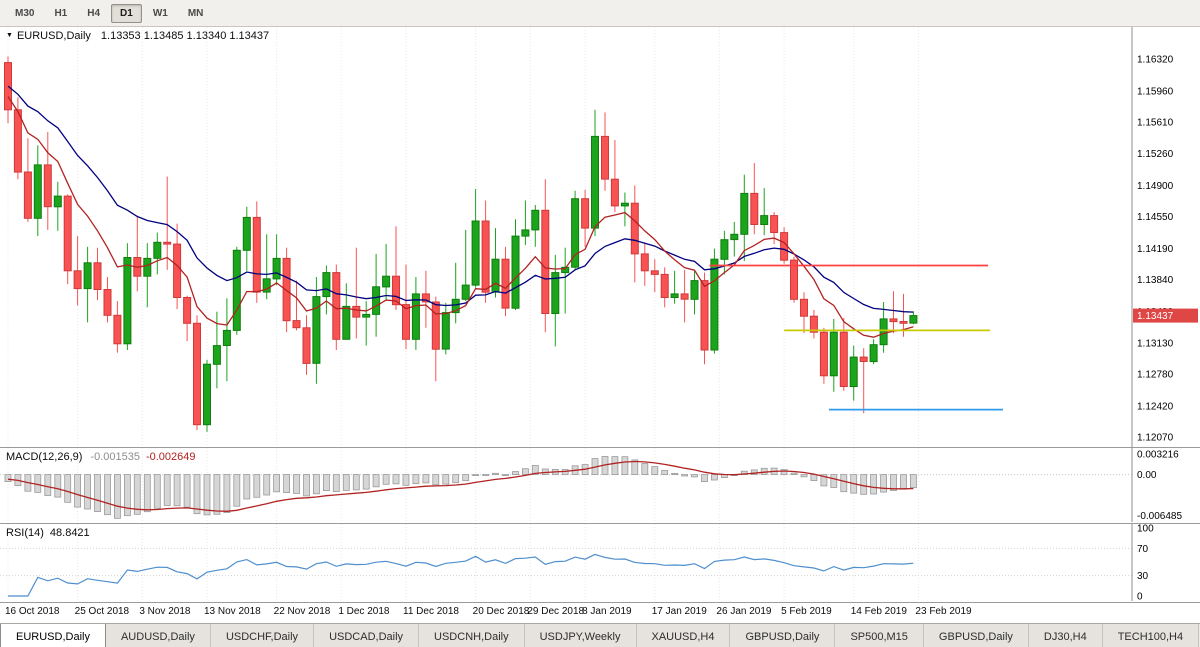 Image resolution: width=1200 pixels, height=647 pixels. What do you see at coordinates (115, 457) in the screenshot?
I see `macd-main-value: -0.001535` at bounding box center [115, 457].